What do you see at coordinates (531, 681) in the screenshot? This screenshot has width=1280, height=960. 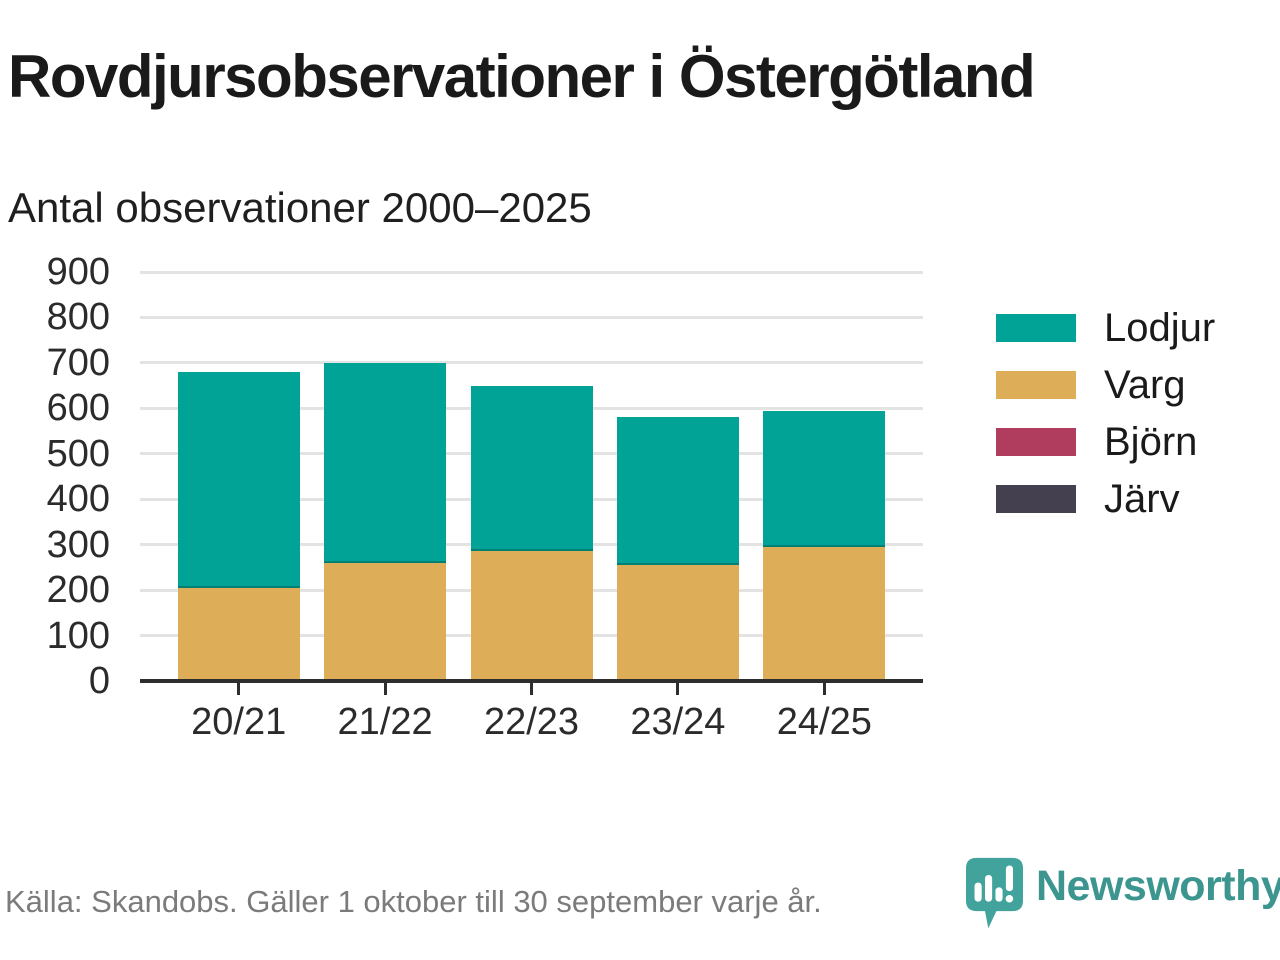 I see `x-axis-line` at bounding box center [531, 681].